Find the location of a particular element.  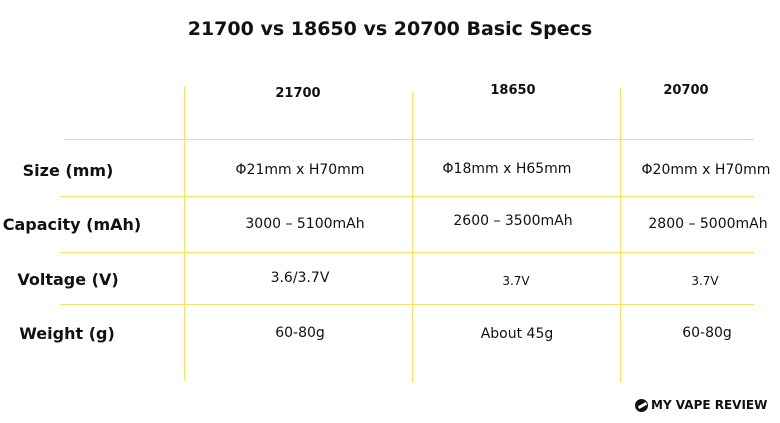

table-cell: 3.6/3.7V is located at coordinates (300, 278).